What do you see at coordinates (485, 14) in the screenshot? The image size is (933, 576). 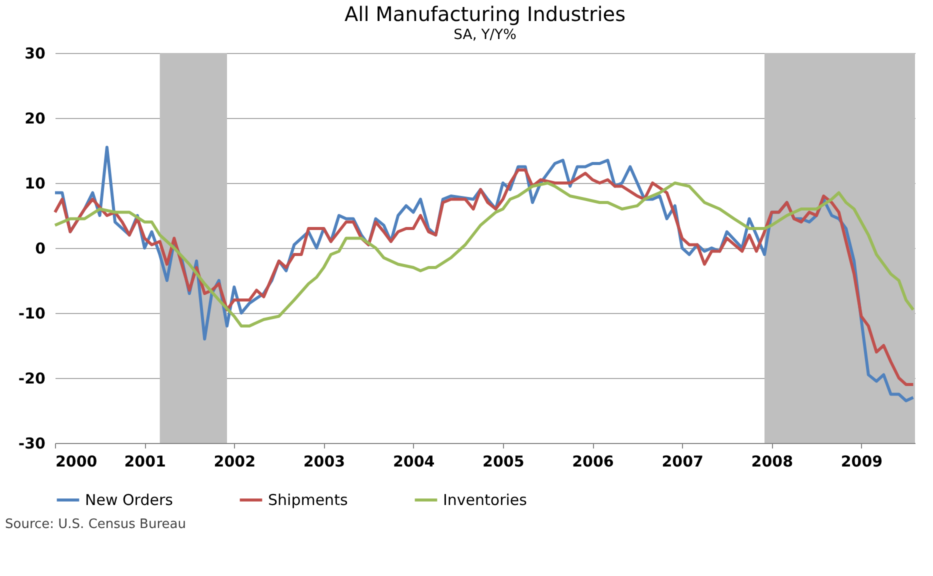 I see `chart-title: All Manufacturing Industries` at bounding box center [485, 14].